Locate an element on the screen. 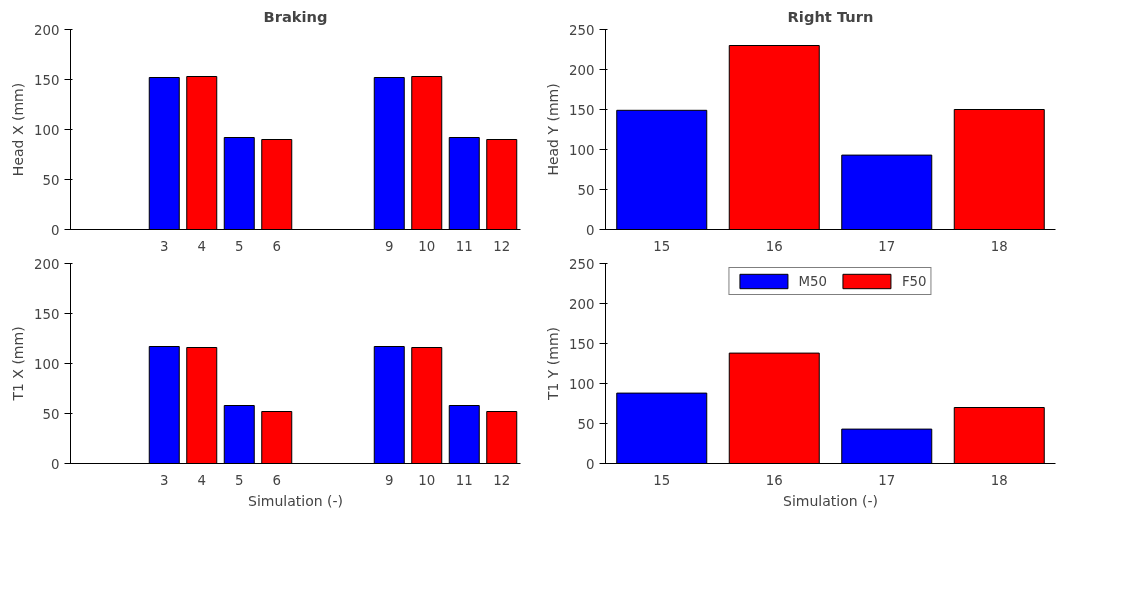  y-axis-title: Head X (mm) is located at coordinates (18, 129).